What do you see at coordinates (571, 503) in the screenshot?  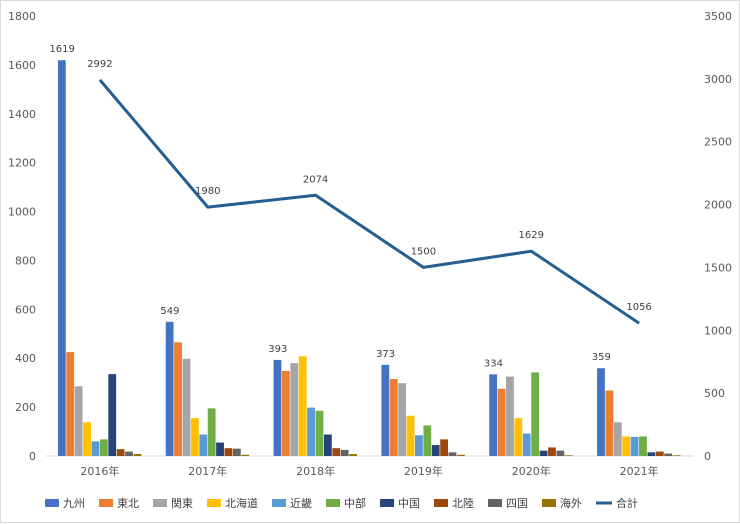 I see `legend-label: 海外` at bounding box center [571, 503].